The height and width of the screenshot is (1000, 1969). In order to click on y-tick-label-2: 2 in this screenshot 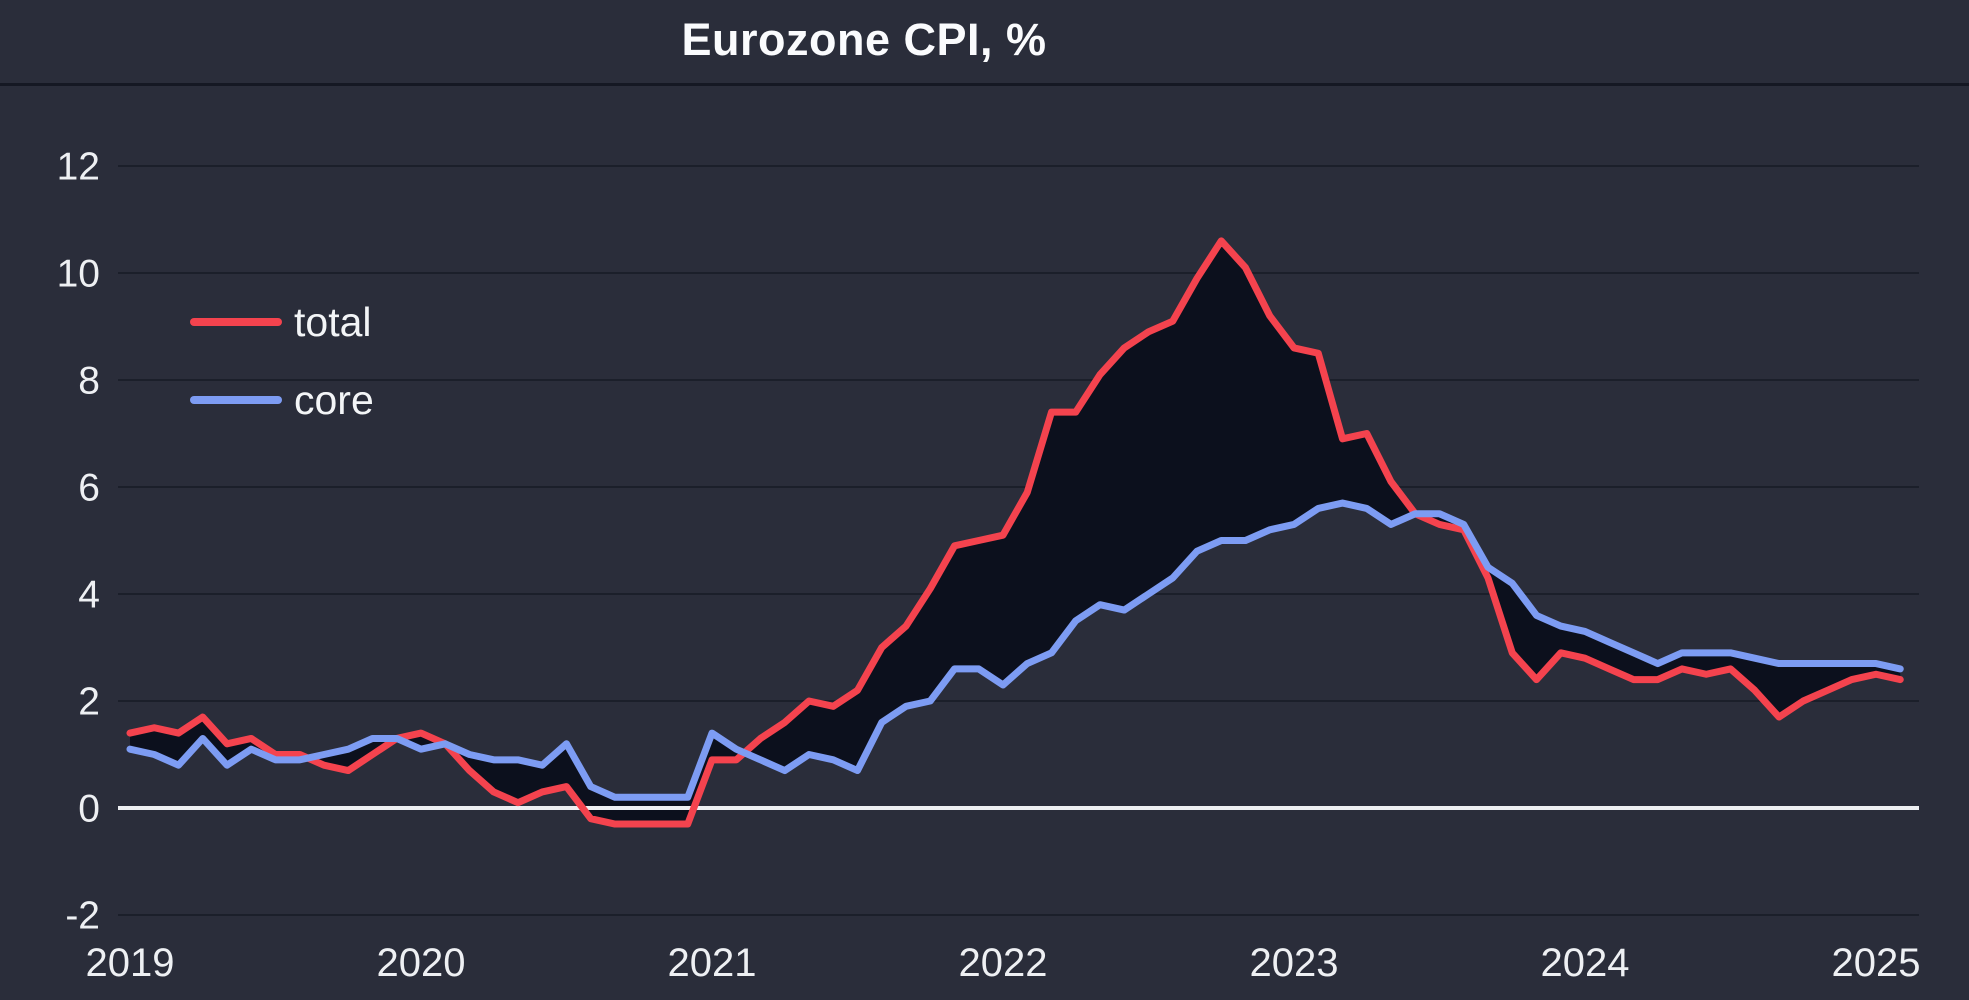, I will do `click(89, 702)`.